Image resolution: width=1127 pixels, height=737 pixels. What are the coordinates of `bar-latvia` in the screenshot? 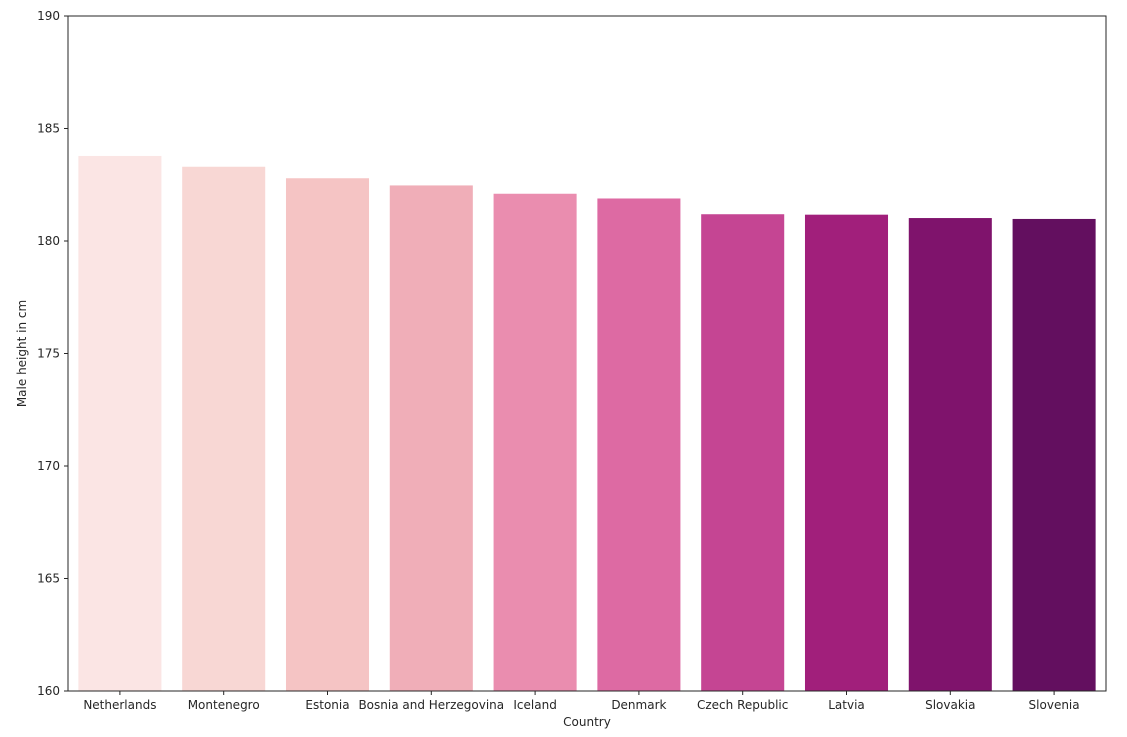 It's located at (846, 452).